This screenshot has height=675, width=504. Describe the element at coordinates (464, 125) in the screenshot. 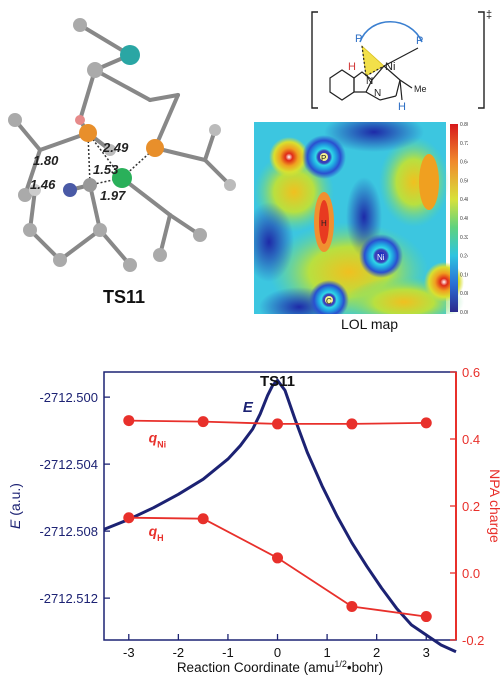

I see `colorbar-tick-label: 0.80` at that location.